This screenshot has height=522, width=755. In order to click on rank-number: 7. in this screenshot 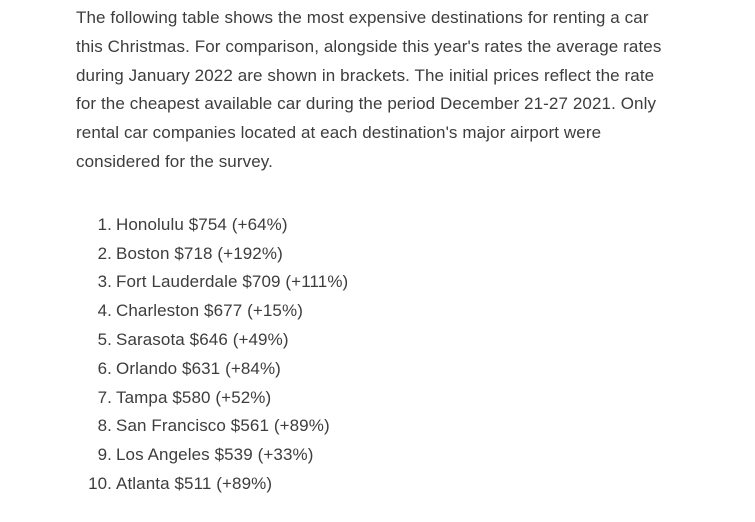, I will do `click(104, 397)`.